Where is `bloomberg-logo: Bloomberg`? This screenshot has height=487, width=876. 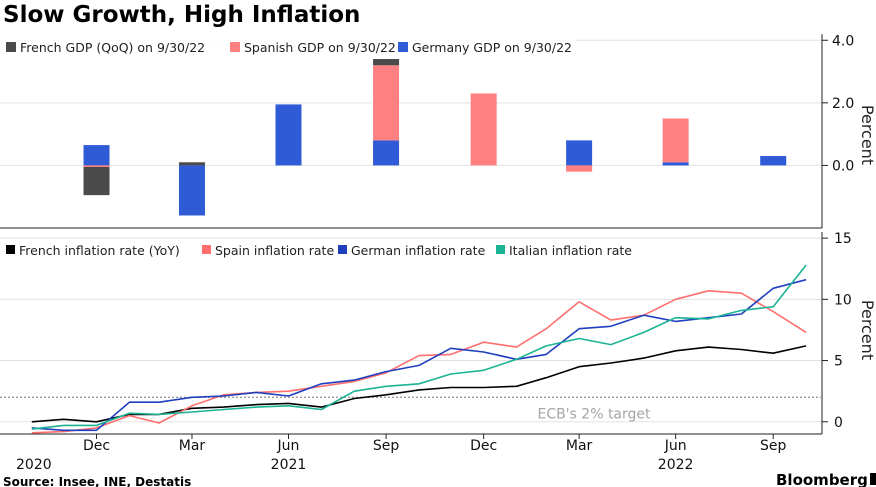 bloomberg-logo: Bloomberg is located at coordinates (822, 479).